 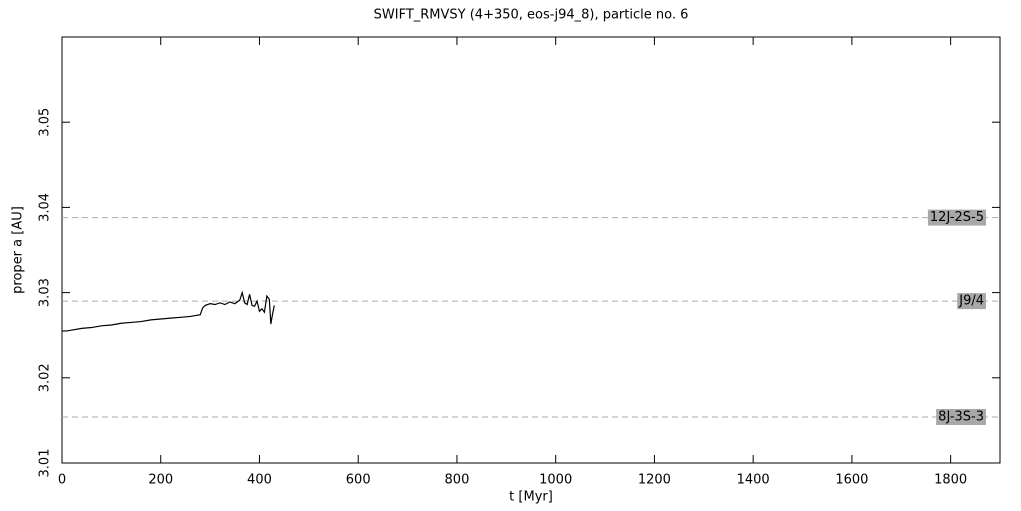 What do you see at coordinates (555, 480) in the screenshot?
I see `x-tick-label: 1000` at bounding box center [555, 480].